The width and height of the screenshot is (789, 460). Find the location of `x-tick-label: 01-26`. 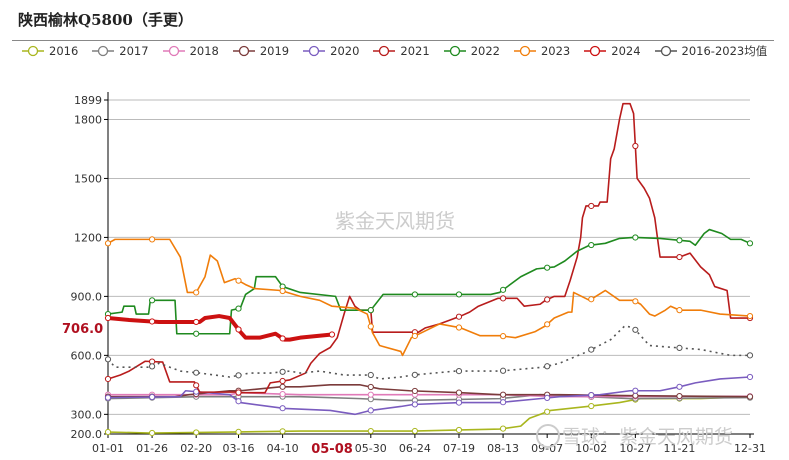

x-tick-label: 01-26 is located at coordinates (152, 448).